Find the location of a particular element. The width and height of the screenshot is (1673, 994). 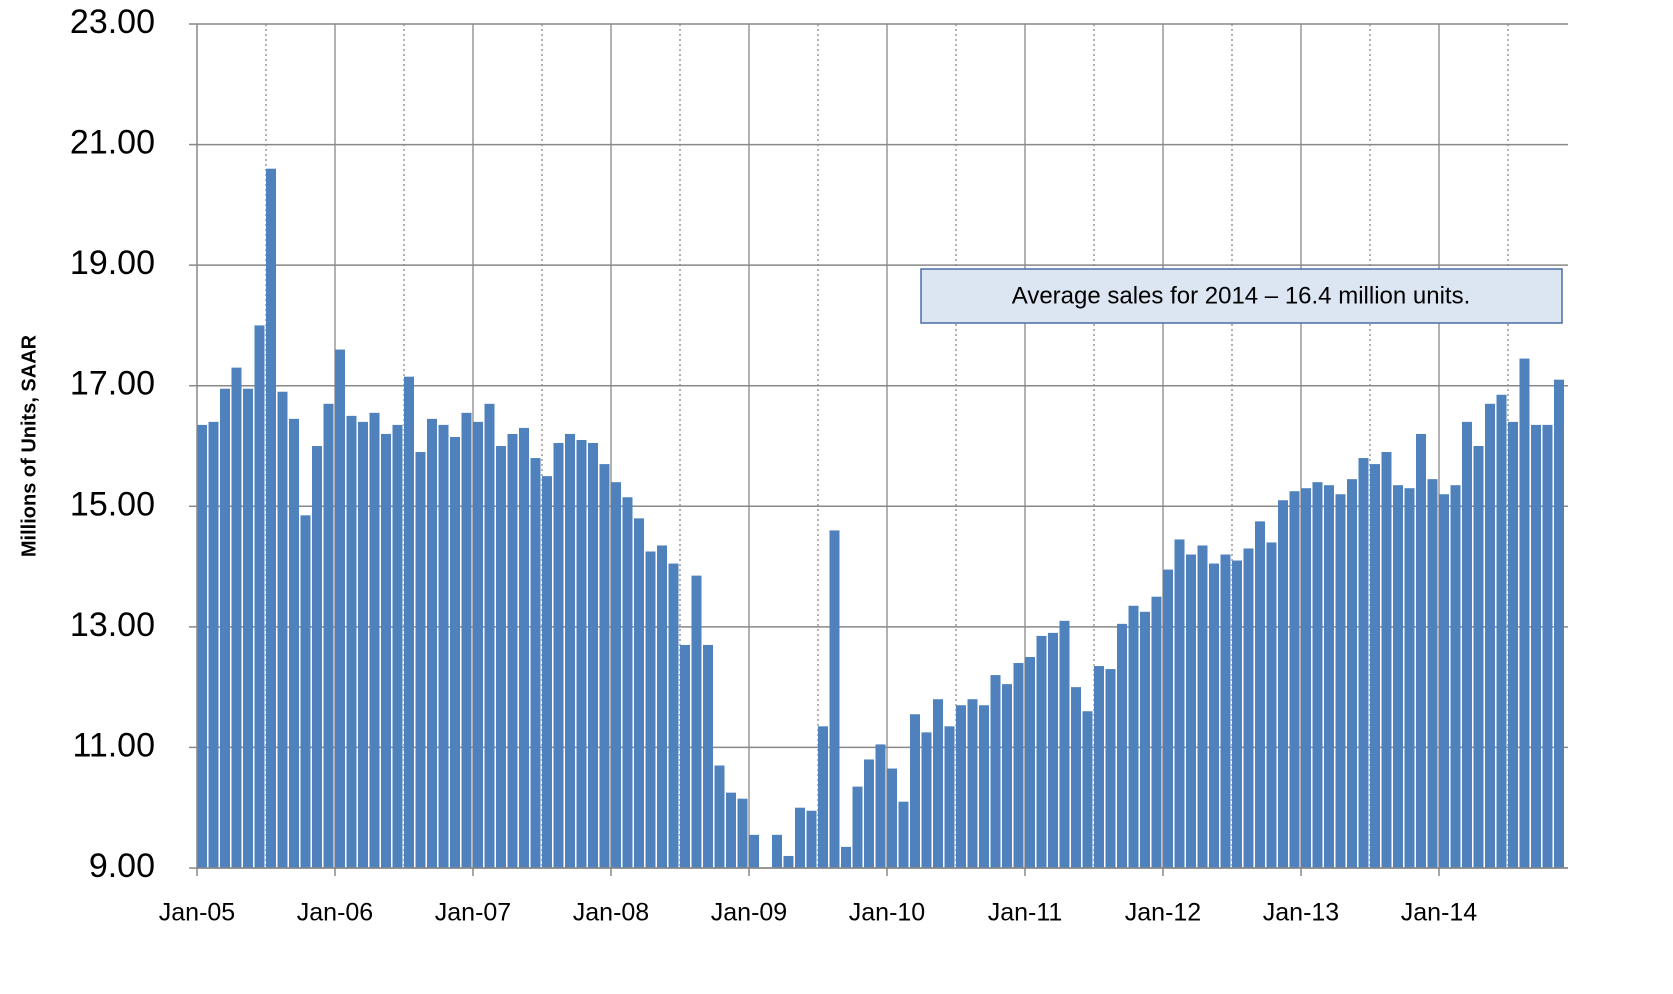

y-axis-label: Millions of Units, SAAR is located at coordinates (29, 445).